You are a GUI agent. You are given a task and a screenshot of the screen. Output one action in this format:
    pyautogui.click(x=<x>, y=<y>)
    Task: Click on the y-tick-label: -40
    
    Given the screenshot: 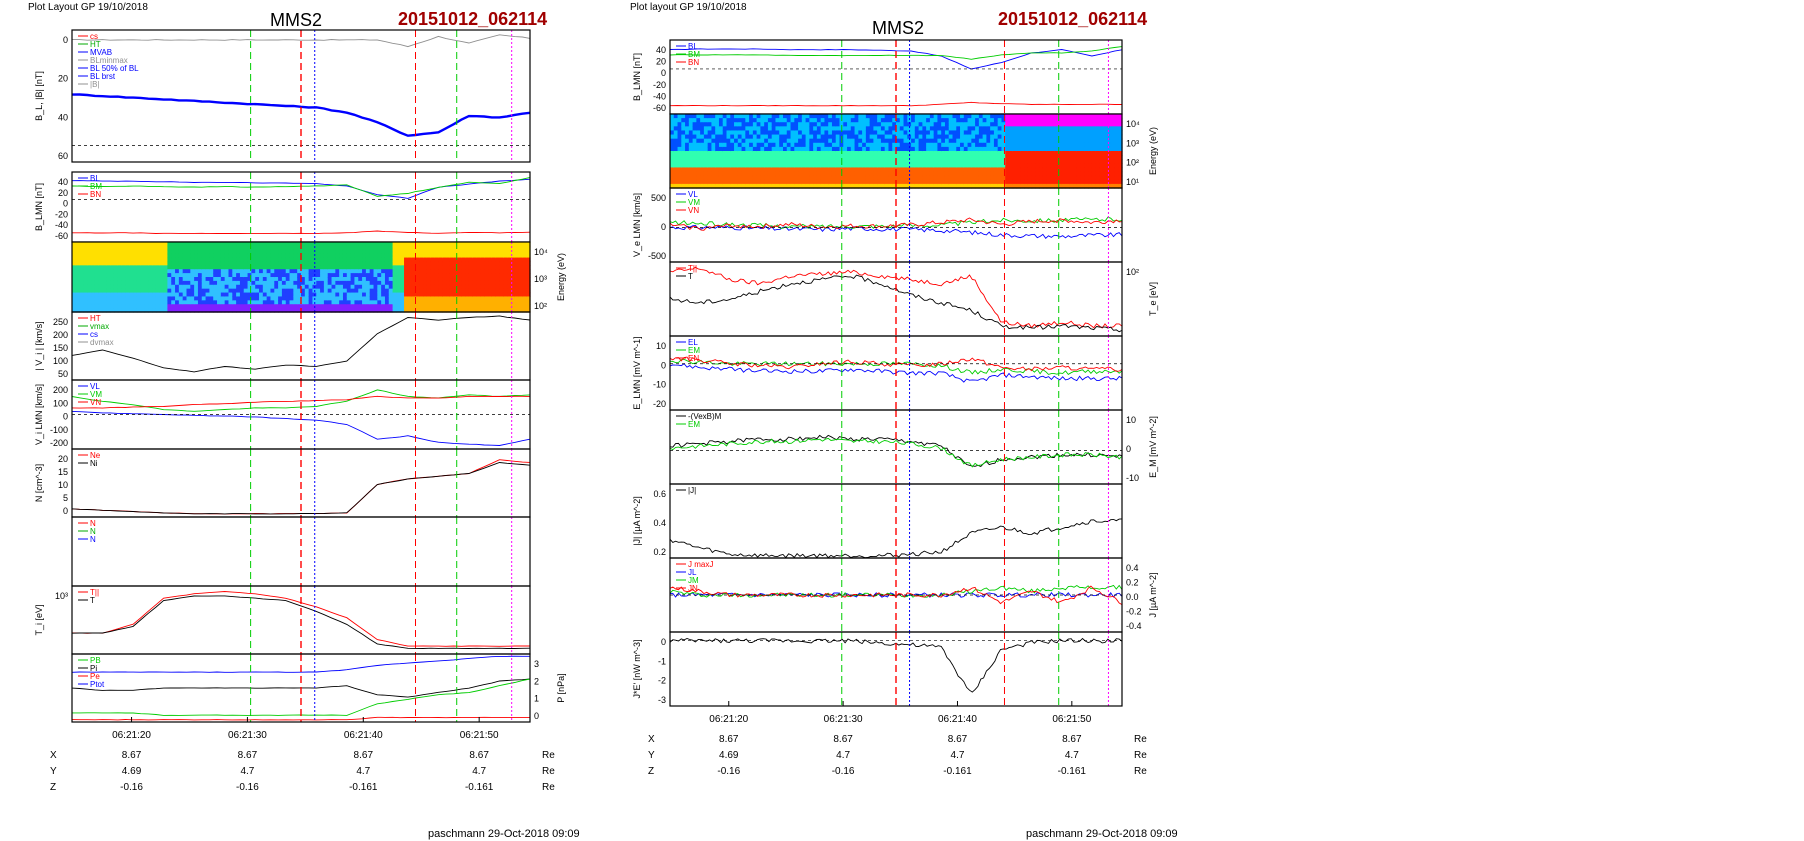 What is the action you would take?
    pyautogui.click(x=659, y=96)
    